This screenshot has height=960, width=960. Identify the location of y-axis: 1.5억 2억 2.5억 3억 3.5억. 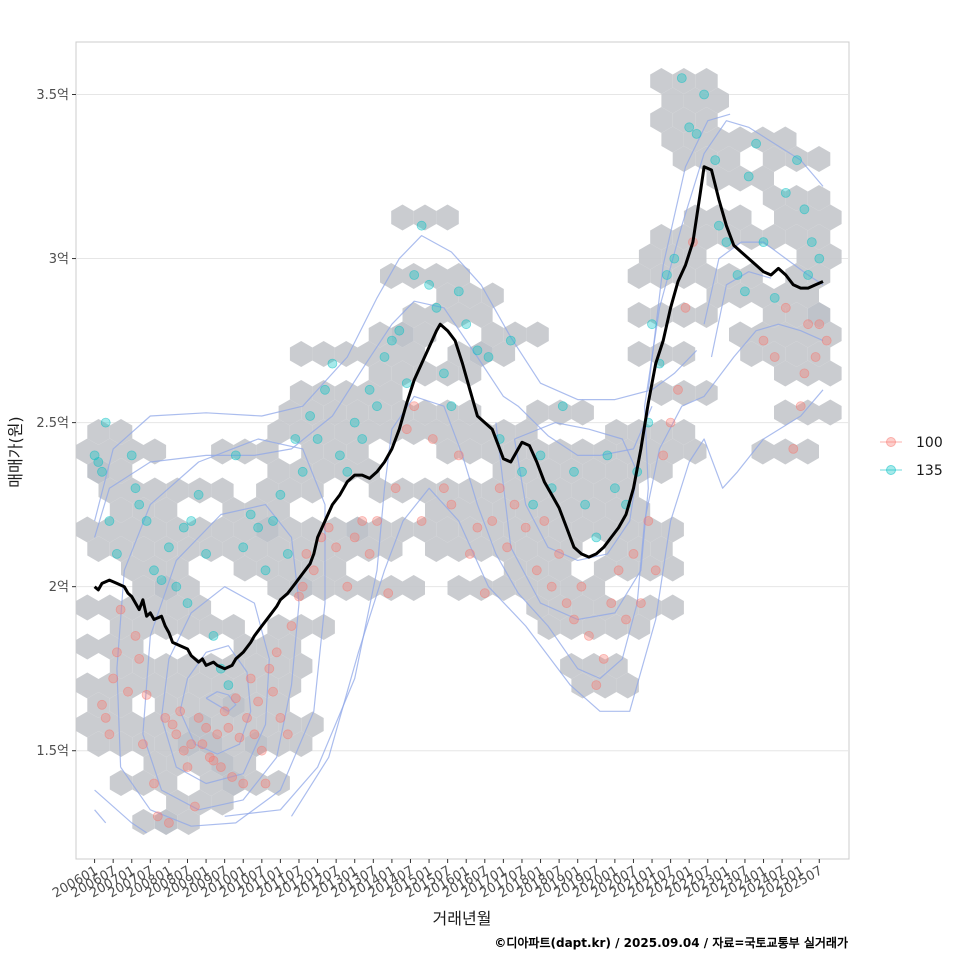
(56, 423).